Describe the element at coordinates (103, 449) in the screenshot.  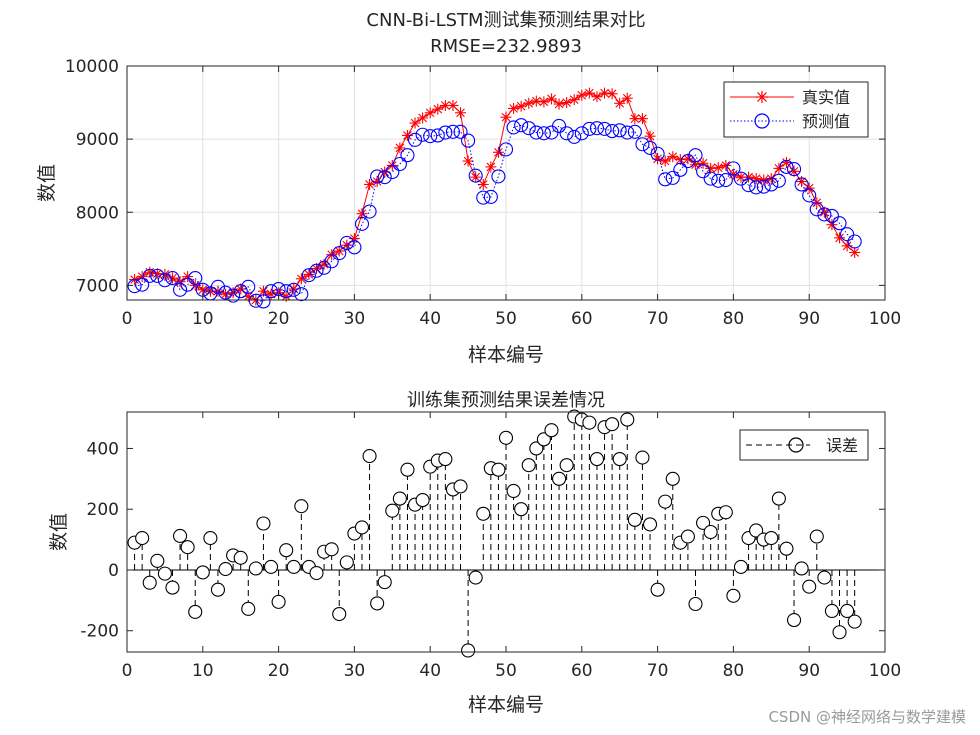
I see `y-tick-label: 400` at that location.